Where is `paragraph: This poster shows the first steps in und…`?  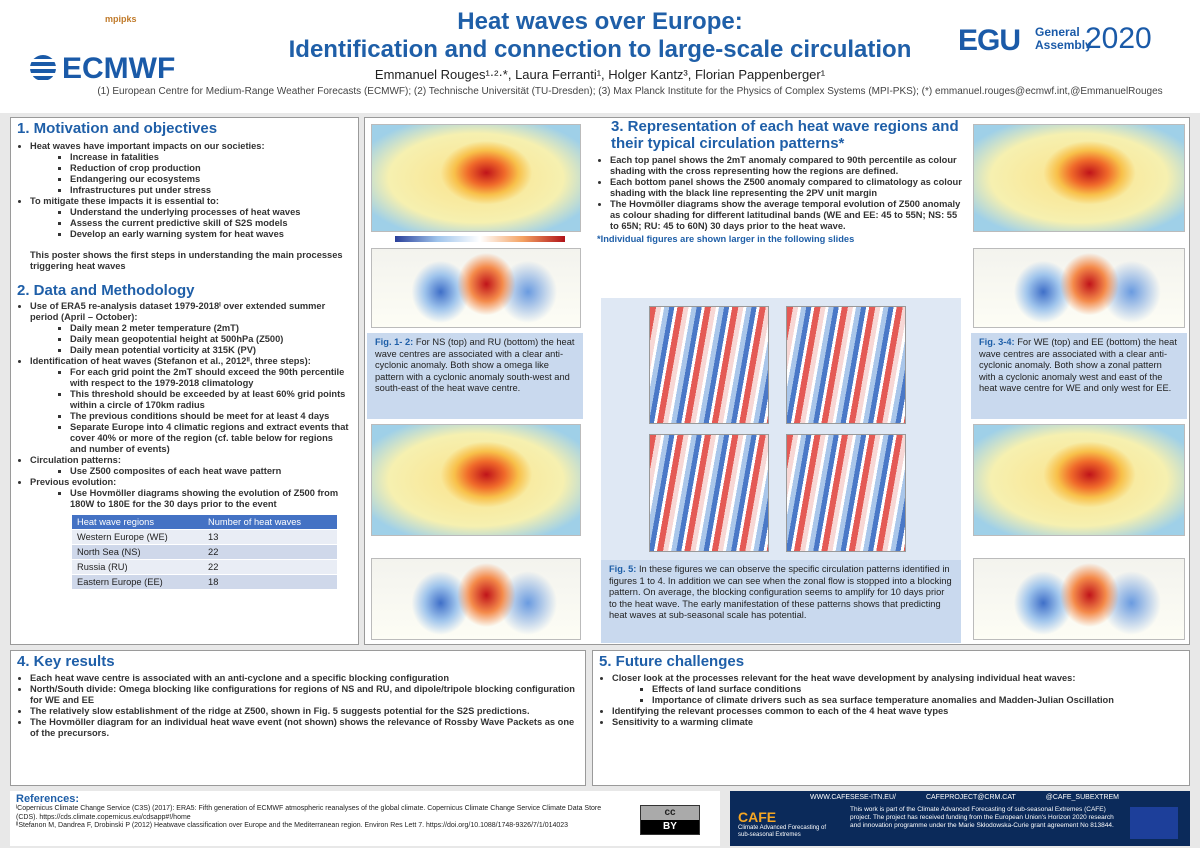 paragraph: This poster shows the first steps in und… is located at coordinates (186, 260).